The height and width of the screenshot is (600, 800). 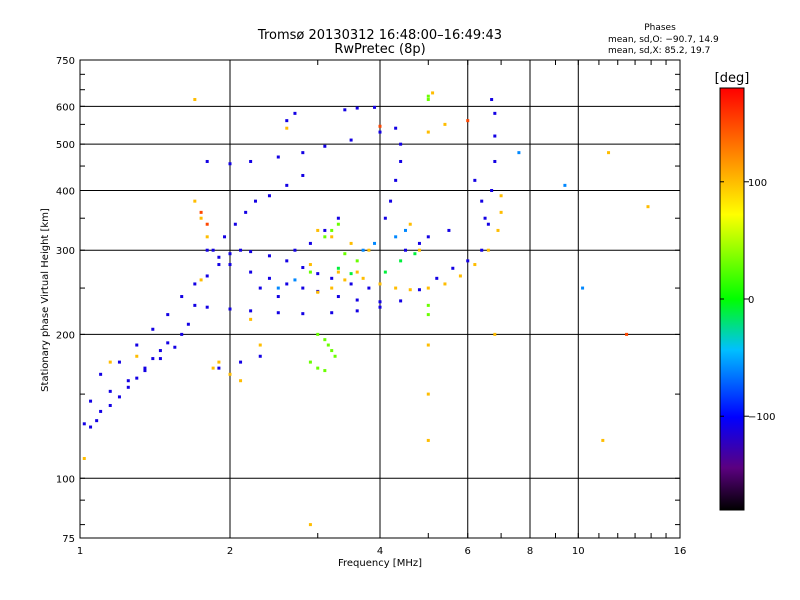 I want to click on phases-mean-o: mean, sd,O: −90.7, 14.9, so click(x=663, y=40).